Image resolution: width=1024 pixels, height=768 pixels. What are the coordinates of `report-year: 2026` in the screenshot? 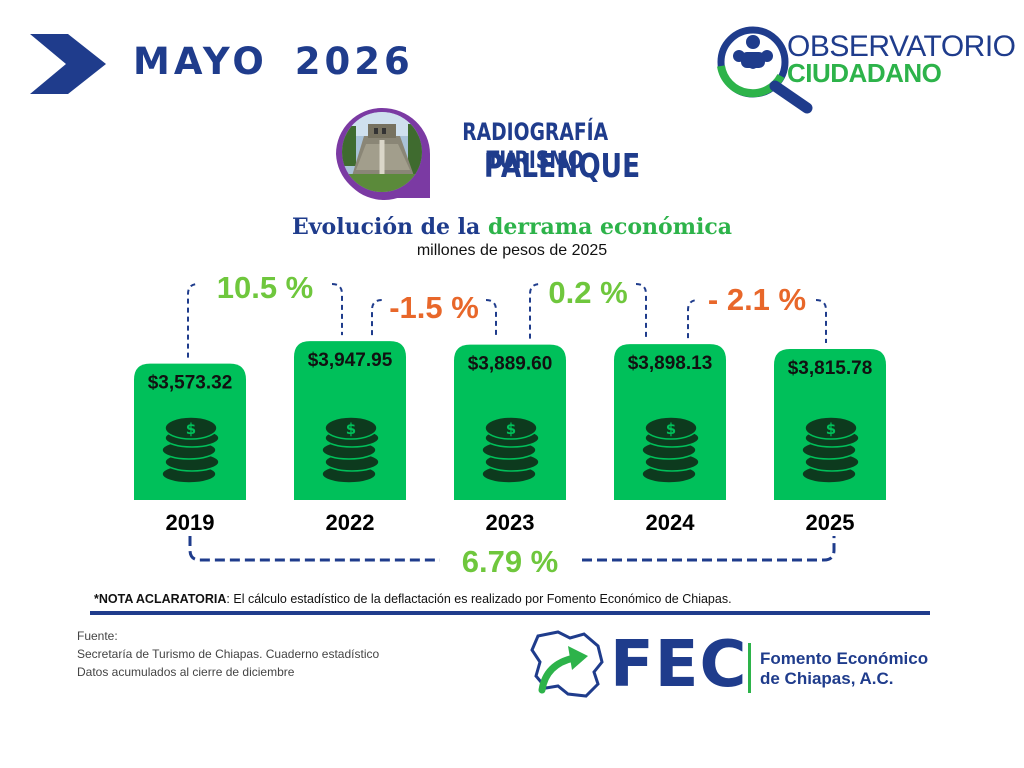 It's located at (354, 61).